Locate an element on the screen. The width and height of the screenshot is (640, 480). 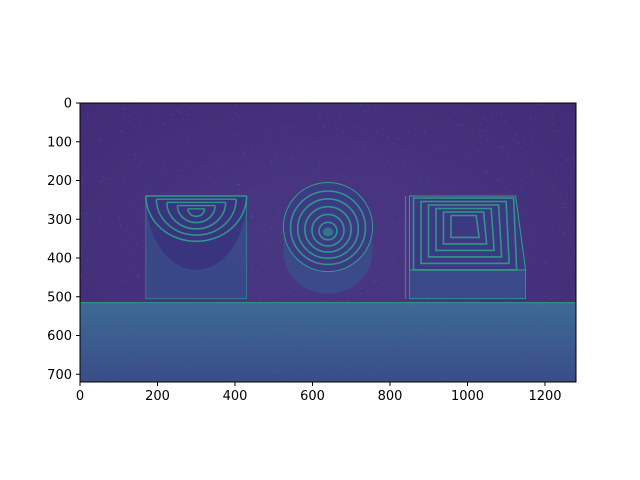
y-tick-label-400: 400 is located at coordinates (59, 259).